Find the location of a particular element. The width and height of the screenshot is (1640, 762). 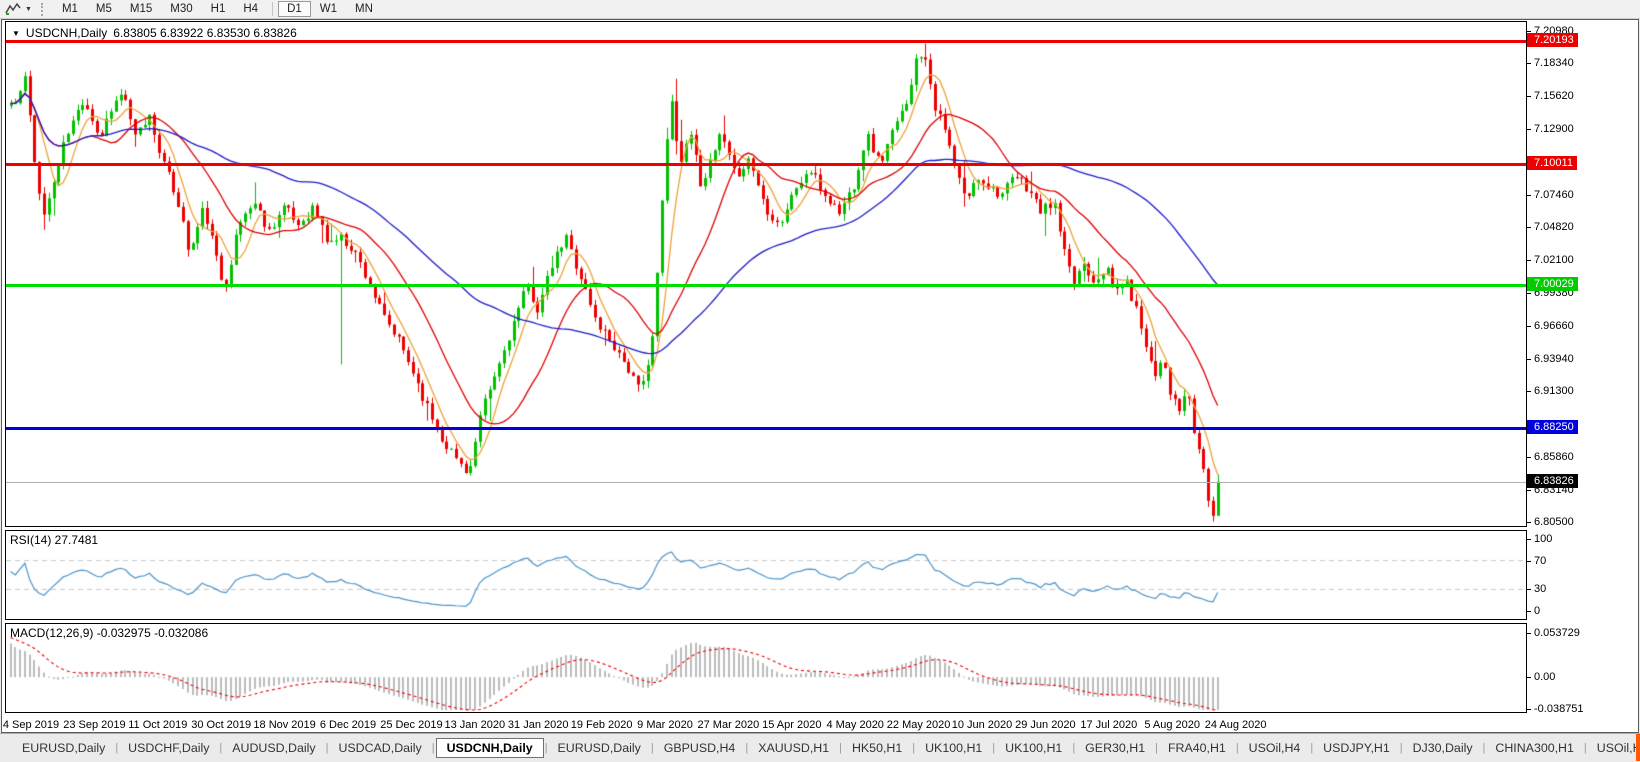

tab-audusd-daily: AUDUSD,Daily is located at coordinates (274, 748).